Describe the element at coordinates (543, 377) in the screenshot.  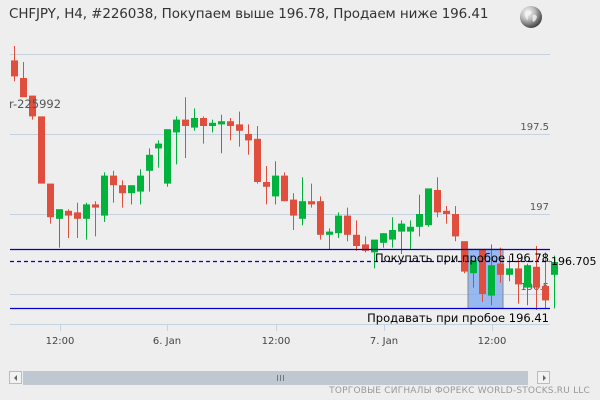
I see `scroll-right-arrow-icon` at that location.